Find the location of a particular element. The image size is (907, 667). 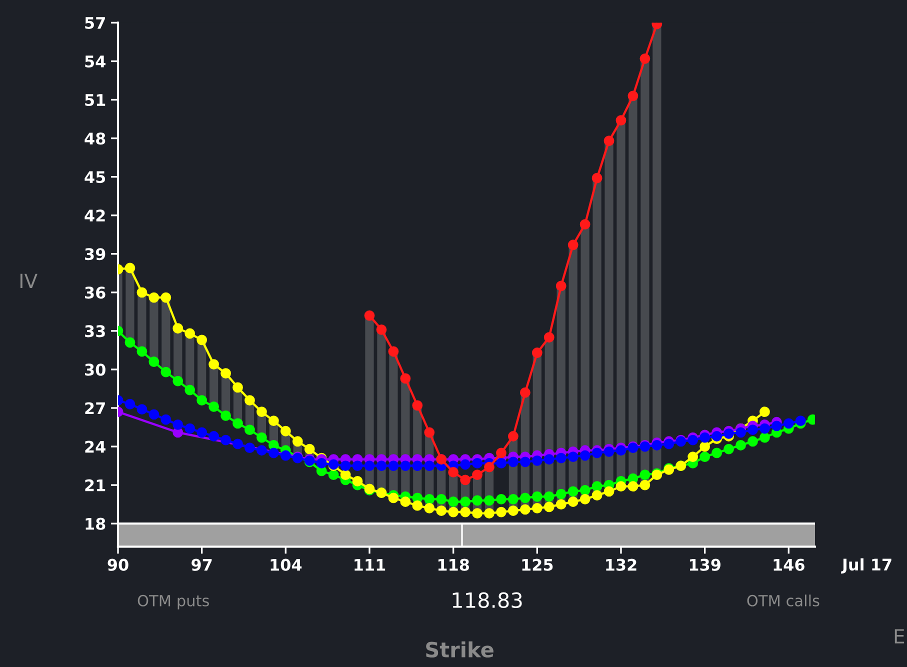

x-tick-label: 97 is located at coordinates (202, 564).